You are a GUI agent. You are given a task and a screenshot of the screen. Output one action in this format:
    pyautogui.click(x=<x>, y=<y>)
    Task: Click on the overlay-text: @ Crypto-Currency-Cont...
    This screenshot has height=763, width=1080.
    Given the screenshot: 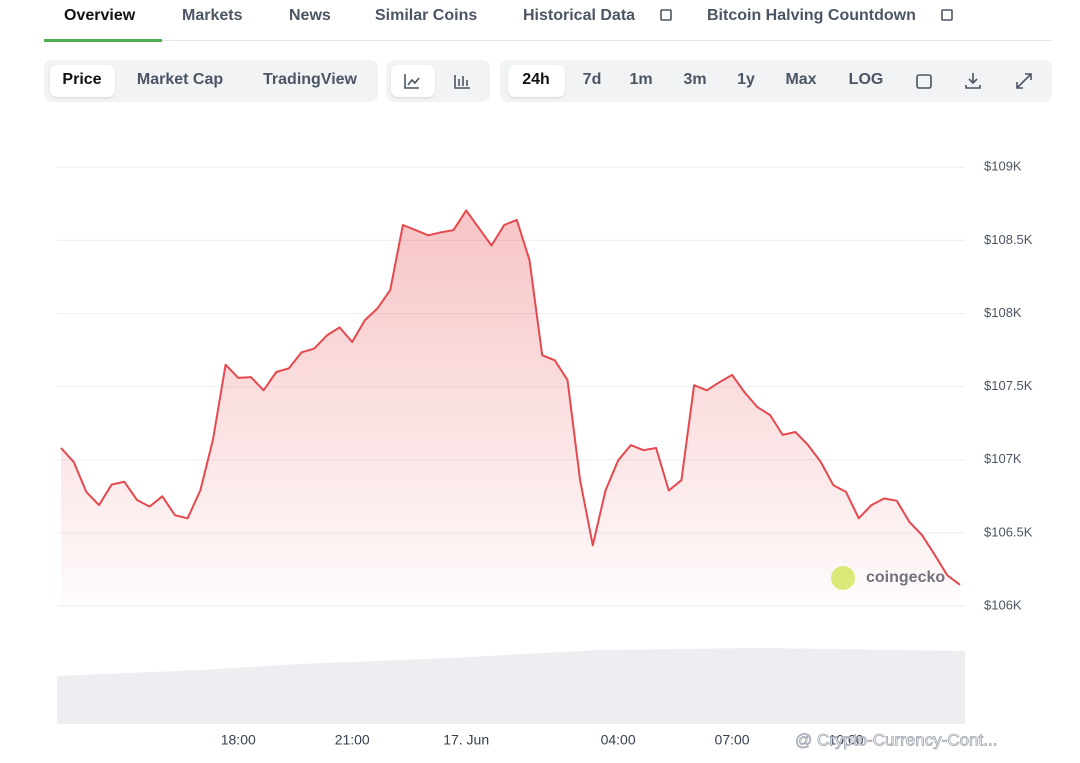 What is the action you would take?
    pyautogui.click(x=896, y=739)
    